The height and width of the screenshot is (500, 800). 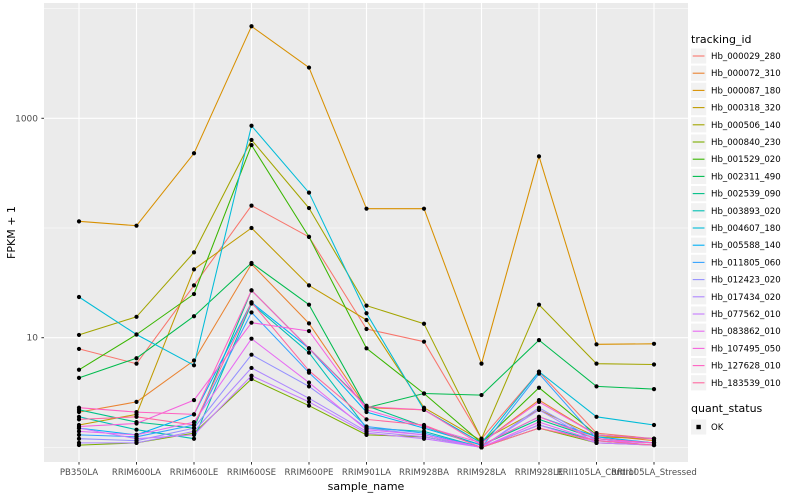 What do you see at coordinates (746, 315) in the screenshot?
I see `legend-label: Hb_077562_010` at bounding box center [746, 315].